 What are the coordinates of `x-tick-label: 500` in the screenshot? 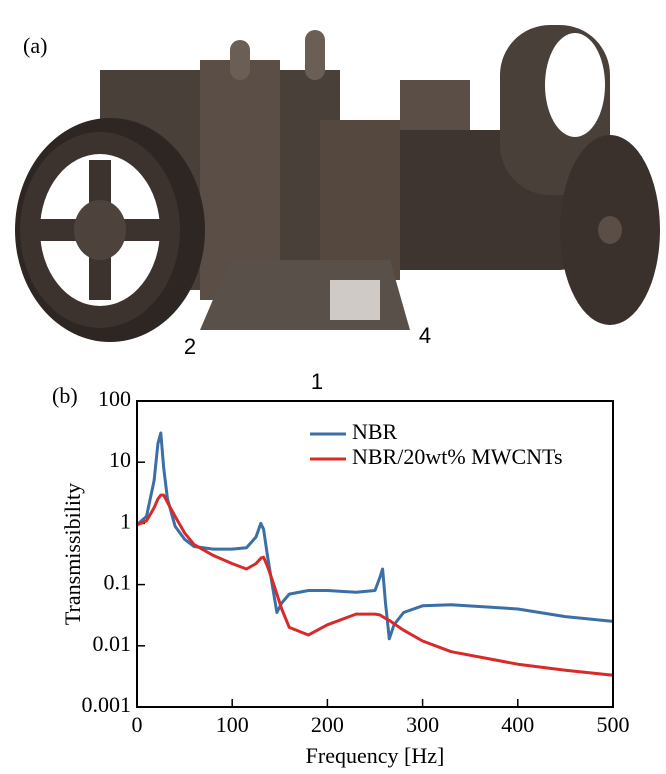 It's located at (613, 724).